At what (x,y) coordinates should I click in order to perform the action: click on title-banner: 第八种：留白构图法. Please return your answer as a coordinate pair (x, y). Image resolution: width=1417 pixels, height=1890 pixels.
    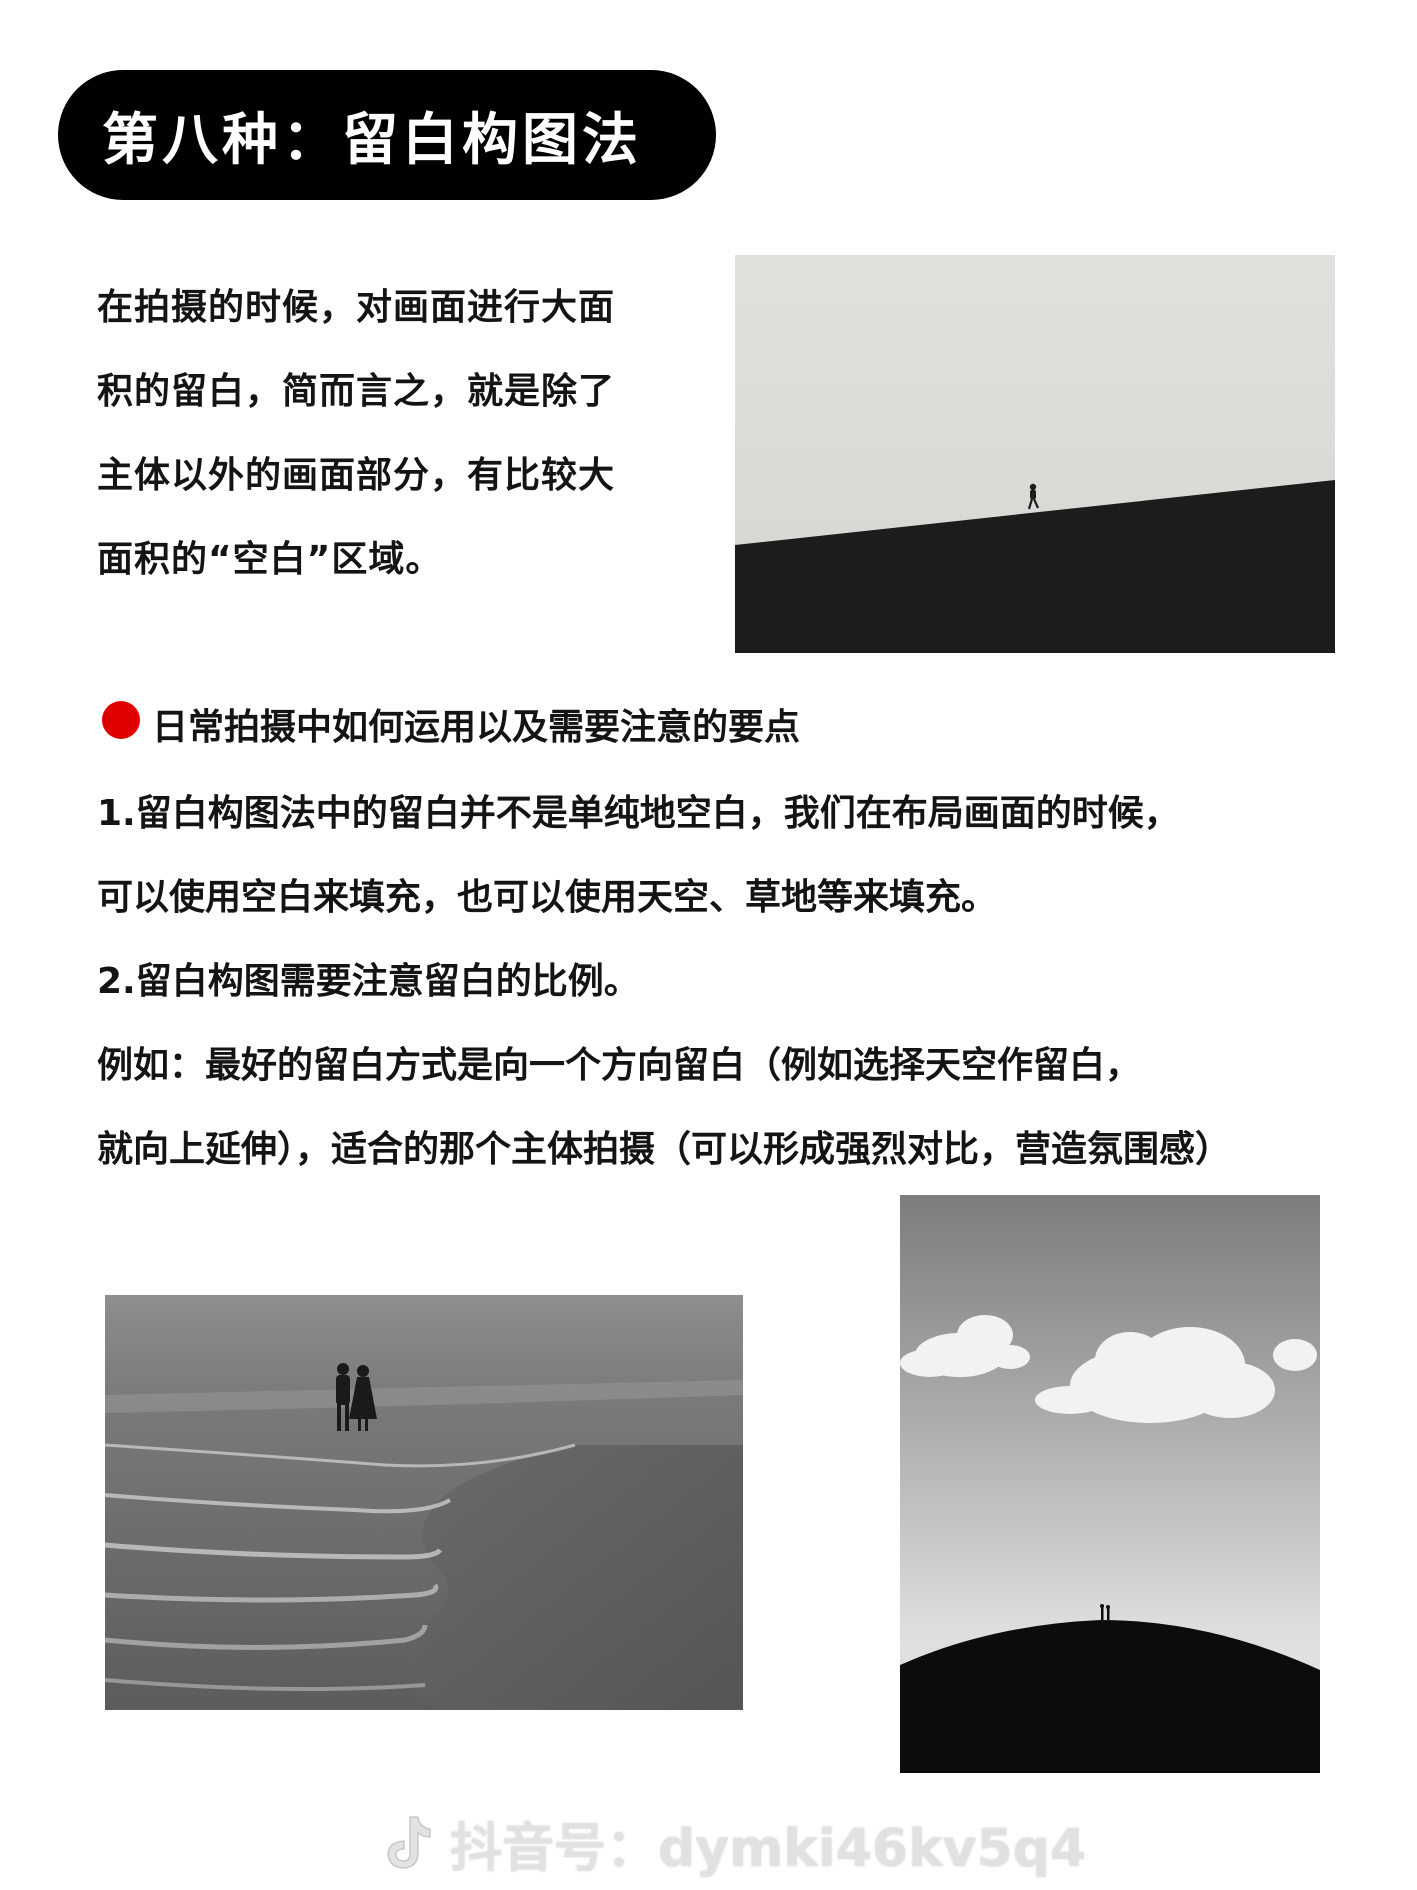
    Looking at the image, I should click on (387, 135).